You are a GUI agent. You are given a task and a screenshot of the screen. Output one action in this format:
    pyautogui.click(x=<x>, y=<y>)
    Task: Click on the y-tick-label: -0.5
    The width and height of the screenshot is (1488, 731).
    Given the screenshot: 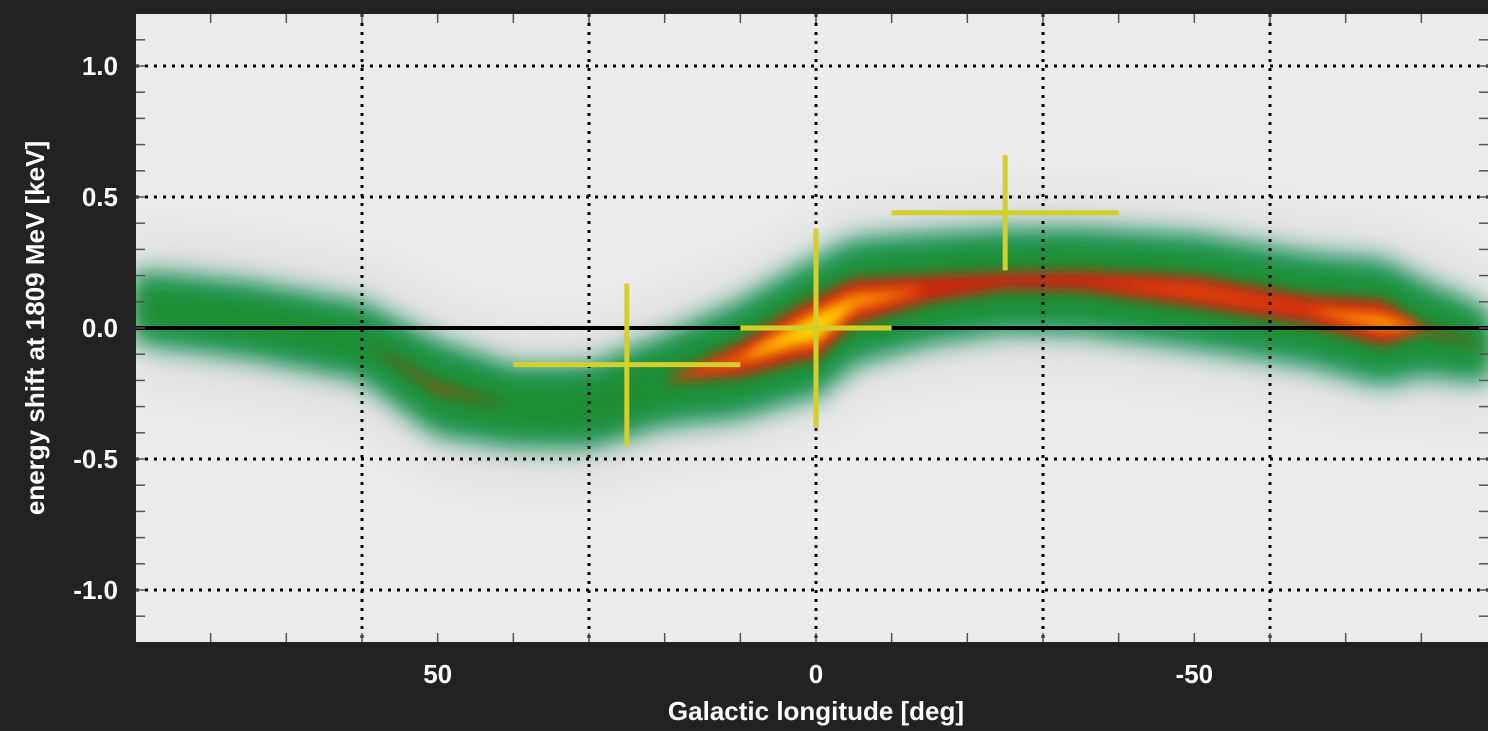 What is the action you would take?
    pyautogui.click(x=95, y=459)
    